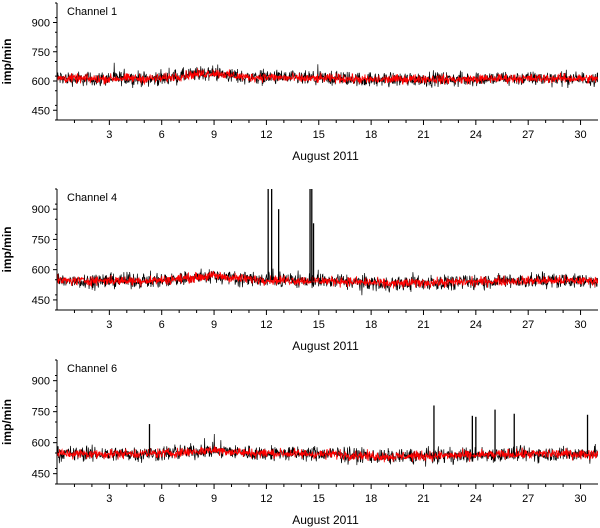 Image resolution: width=600 pixels, height=528 pixels. I want to click on channel-label: Channel 4, so click(92, 198).